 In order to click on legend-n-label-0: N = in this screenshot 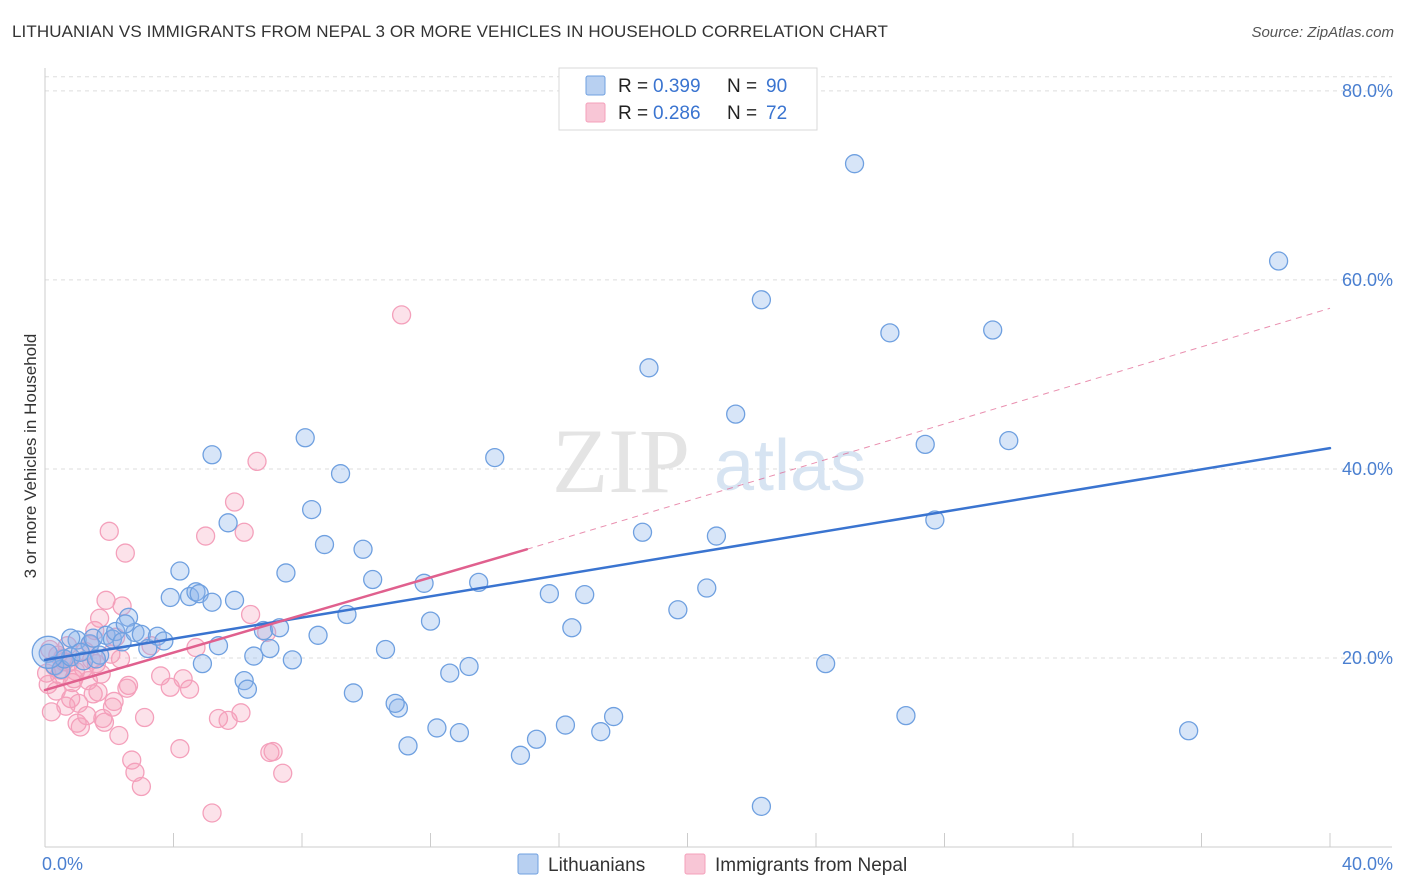, I will do `click(742, 86)`.